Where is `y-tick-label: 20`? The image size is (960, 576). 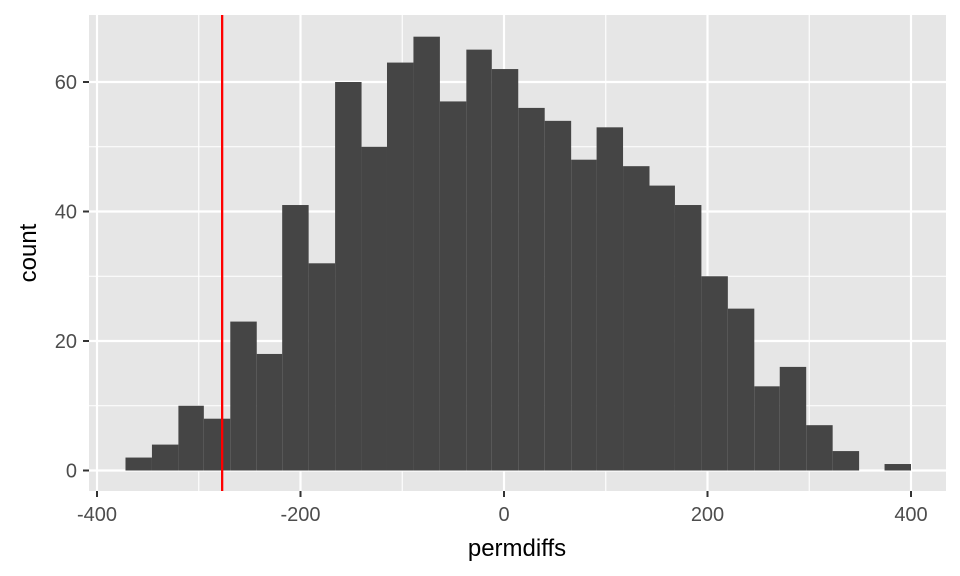
y-tick-label: 20 is located at coordinates (66, 342).